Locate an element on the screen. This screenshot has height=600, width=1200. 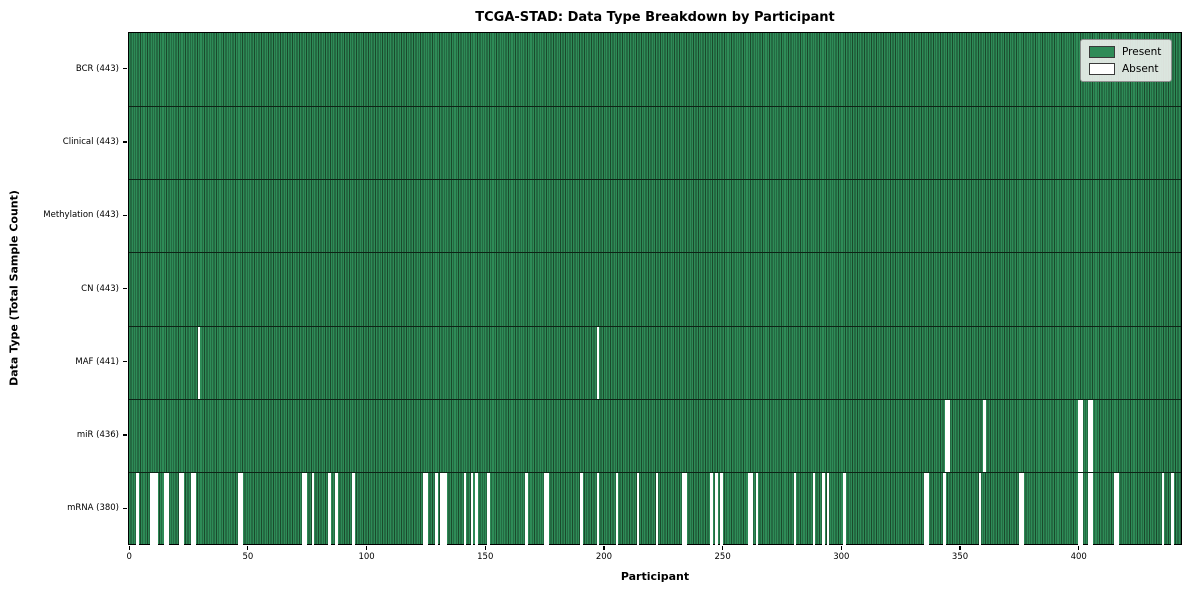
x-tick-label-400: 400 is located at coordinates (1078, 557).